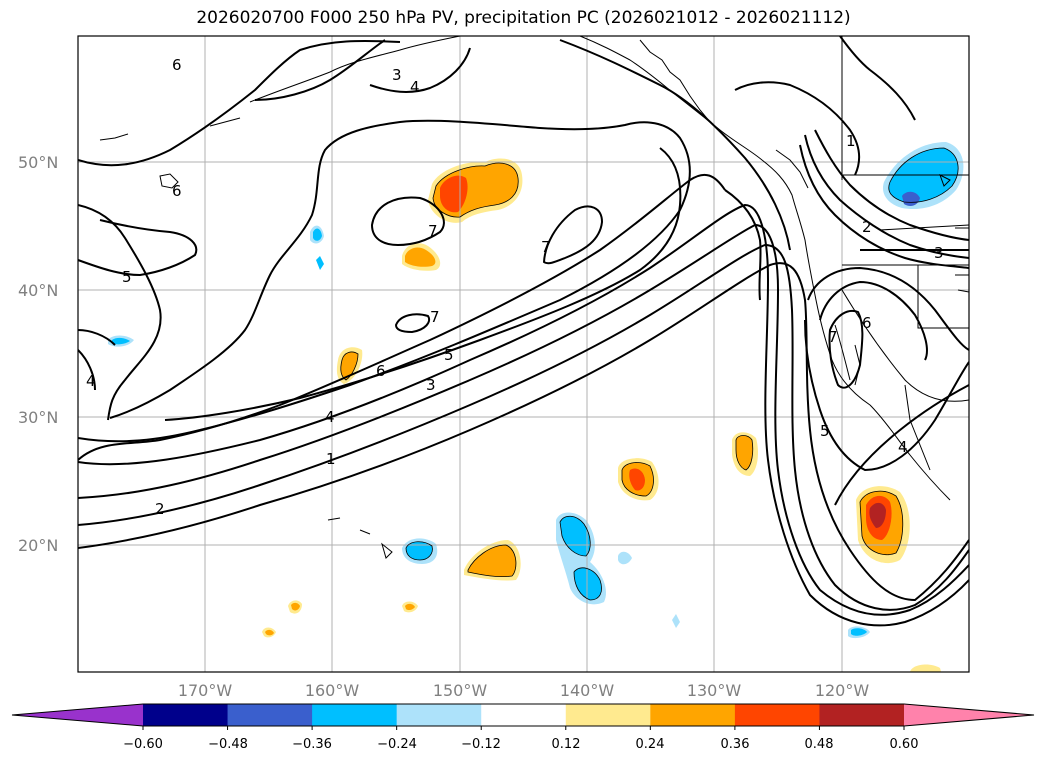  I want to click on longitude-labels: 170°W 160°W 150°W 140°W 130°W 120°W, so click(524, 690).